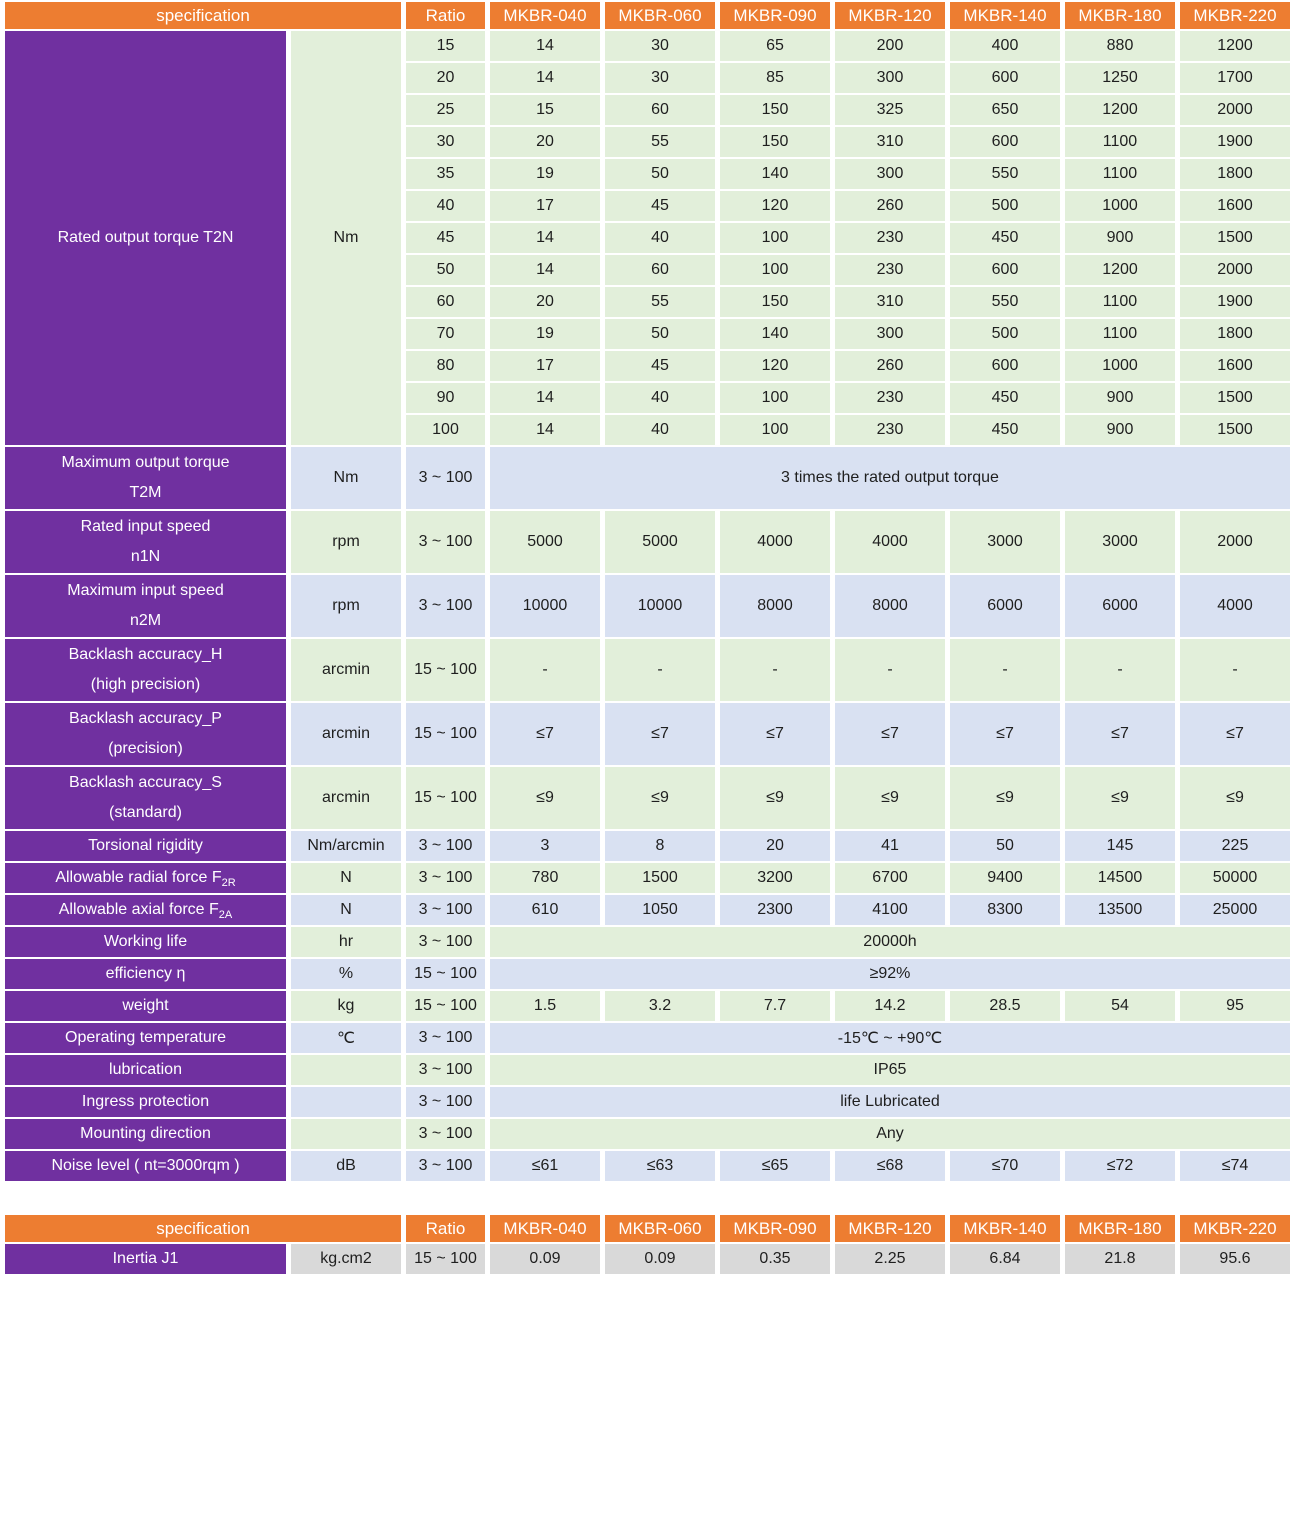  I want to click on torque-row: 60 20 55 150 310 550 1100 1900, so click(647, 302).